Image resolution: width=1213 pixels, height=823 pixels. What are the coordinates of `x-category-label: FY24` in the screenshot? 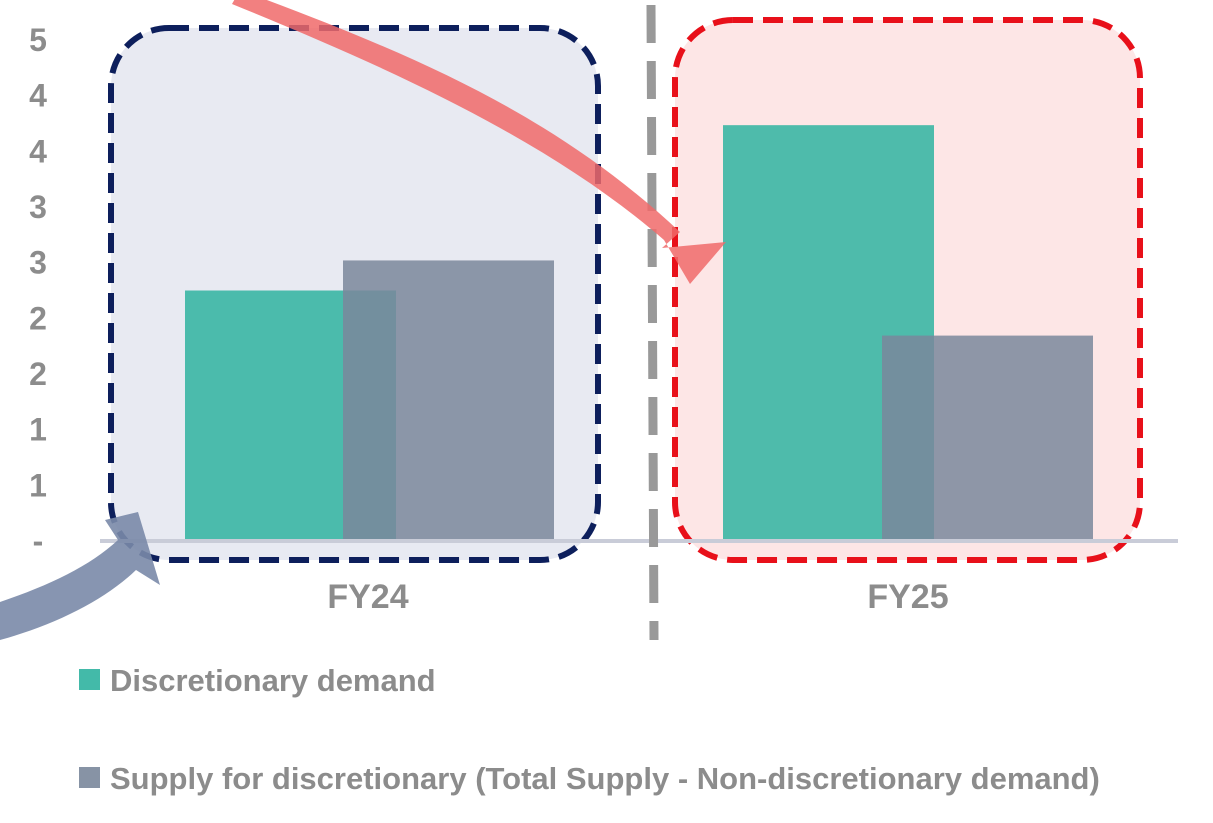 It's located at (367, 597).